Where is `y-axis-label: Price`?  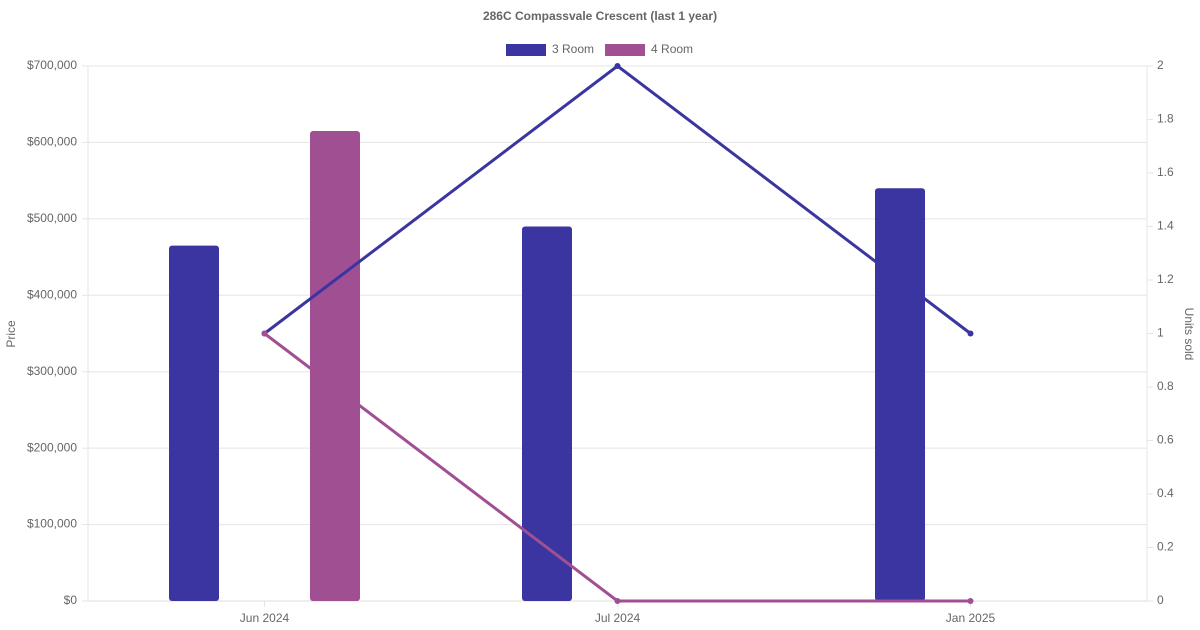 y-axis-label: Price is located at coordinates (11, 334).